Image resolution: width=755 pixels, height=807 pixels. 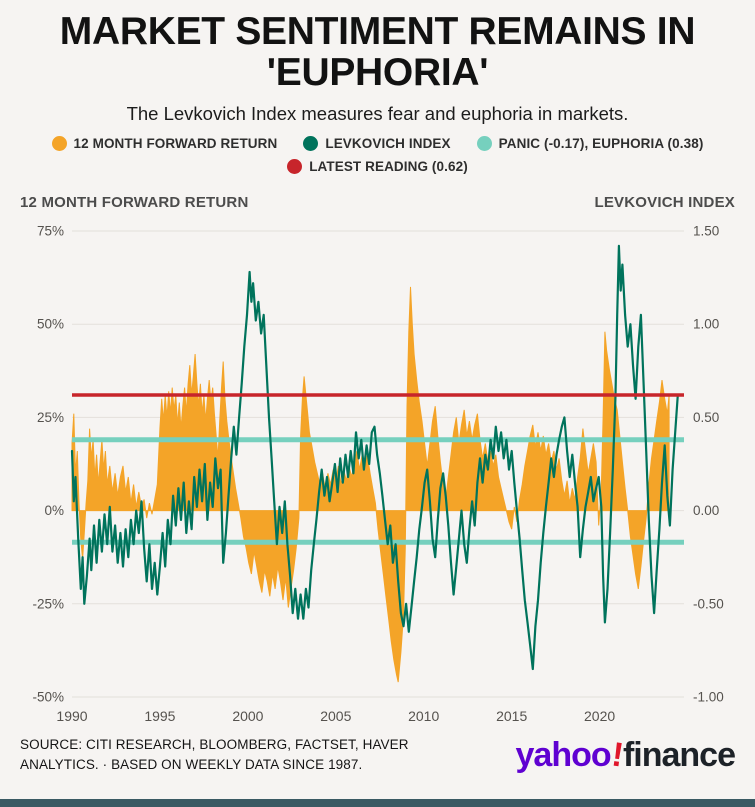 I want to click on right-tick-label: 0.00, so click(x=706, y=510).